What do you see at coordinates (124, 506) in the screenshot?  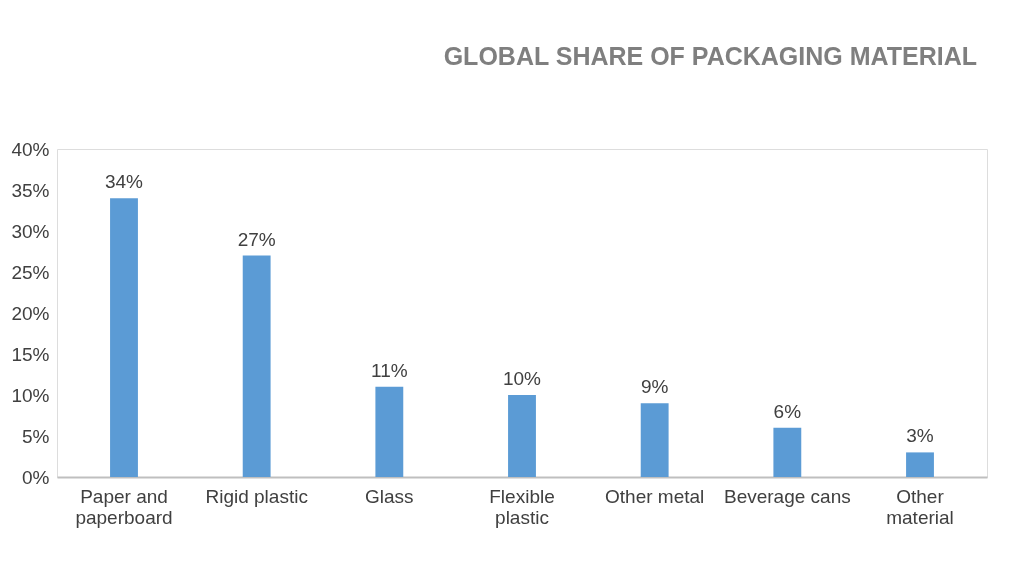 I see `x-tick-label: Paper and paperboard` at bounding box center [124, 506].